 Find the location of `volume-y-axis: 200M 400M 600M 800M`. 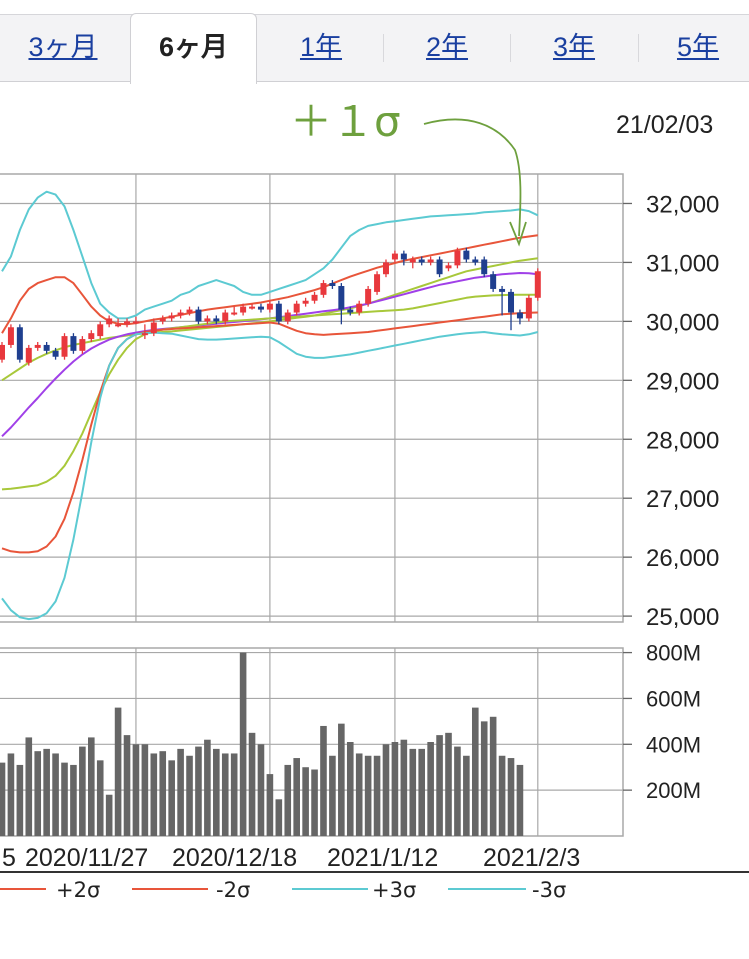

volume-y-axis: 200M 400M 600M 800M is located at coordinates (662, 722).